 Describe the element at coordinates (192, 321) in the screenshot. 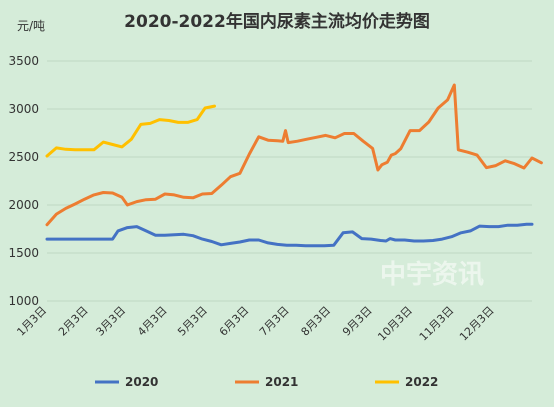

I see `x-tick-label: 5月3日` at that location.